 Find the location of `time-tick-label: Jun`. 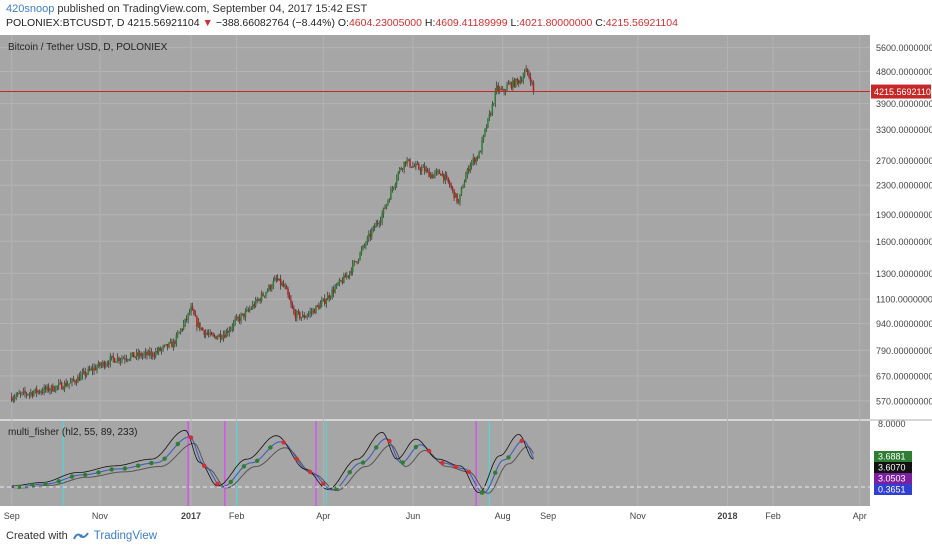

time-tick-label: Jun is located at coordinates (413, 516).